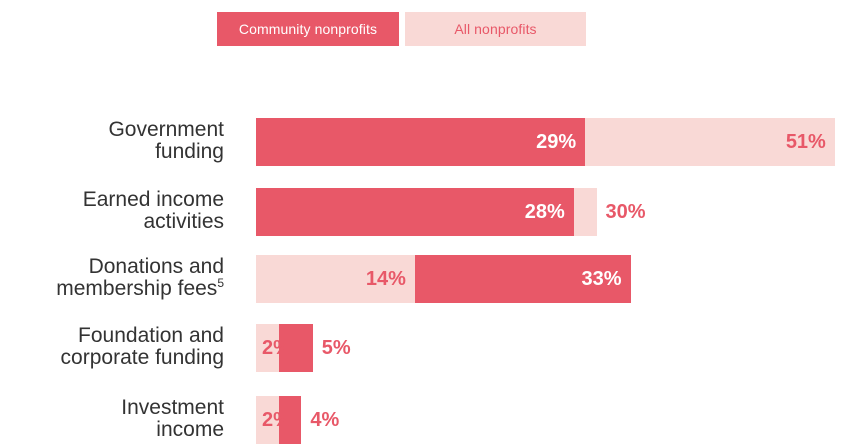 The width and height of the screenshot is (847, 447). What do you see at coordinates (625, 212) in the screenshot?
I see `value-label-all: 30%` at bounding box center [625, 212].